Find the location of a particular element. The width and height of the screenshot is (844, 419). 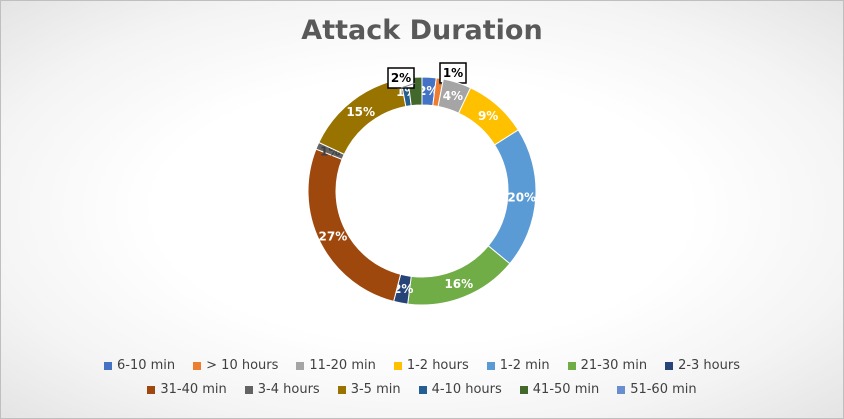

legend-label: 3-5 min is located at coordinates (375, 389).